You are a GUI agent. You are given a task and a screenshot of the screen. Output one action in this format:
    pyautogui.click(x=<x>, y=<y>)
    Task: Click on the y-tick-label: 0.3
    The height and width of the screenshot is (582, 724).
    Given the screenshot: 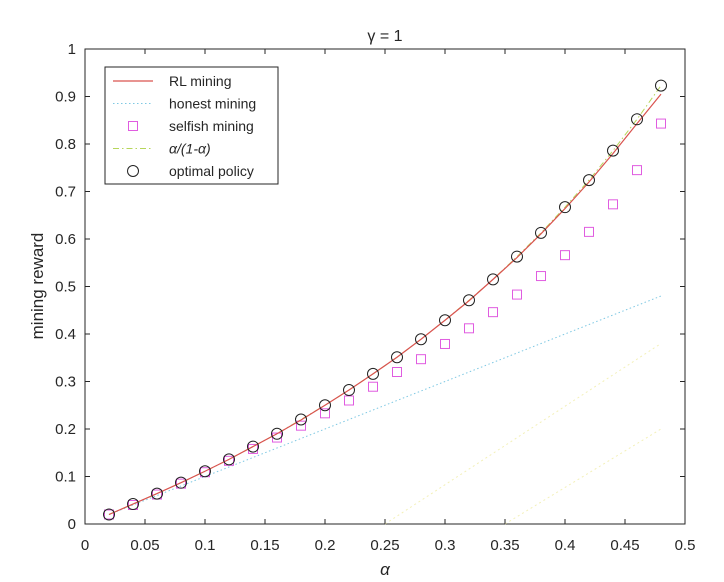 What is the action you would take?
    pyautogui.click(x=65, y=382)
    